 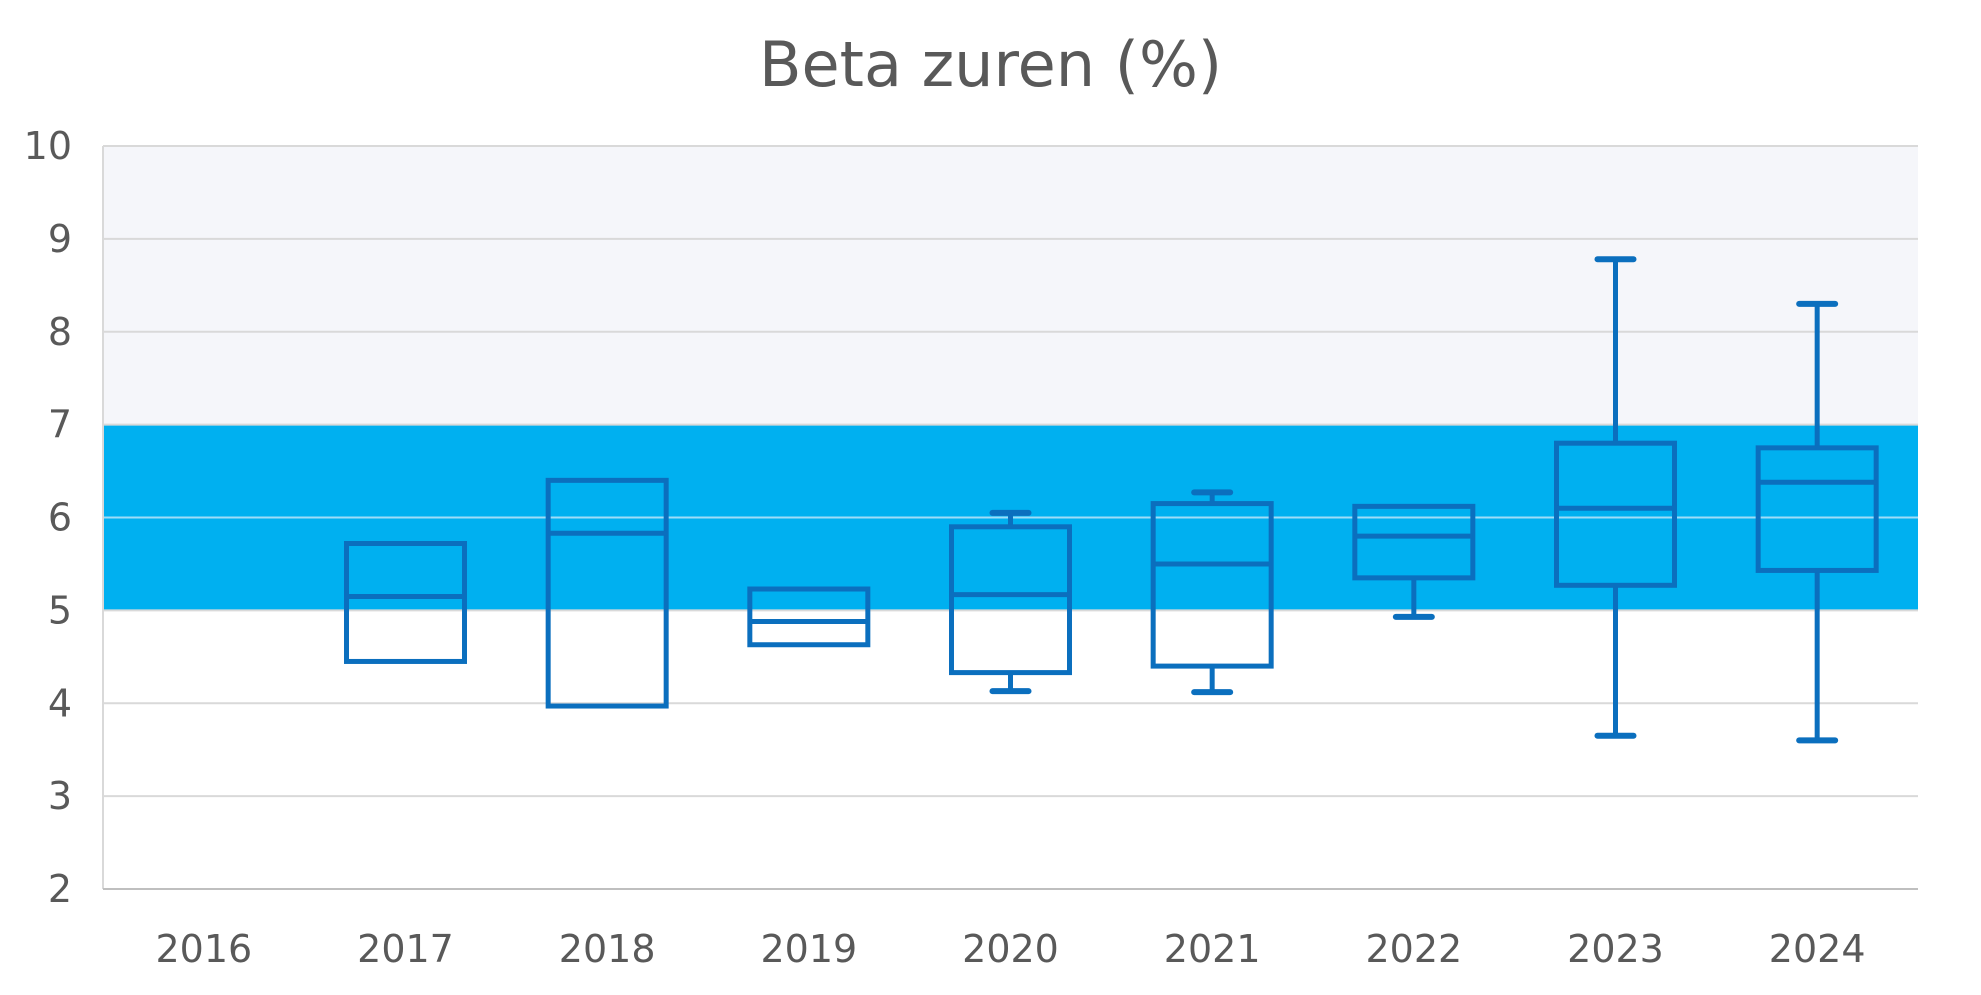 I want to click on x-tick-label: 2023, so click(x=1615, y=949).